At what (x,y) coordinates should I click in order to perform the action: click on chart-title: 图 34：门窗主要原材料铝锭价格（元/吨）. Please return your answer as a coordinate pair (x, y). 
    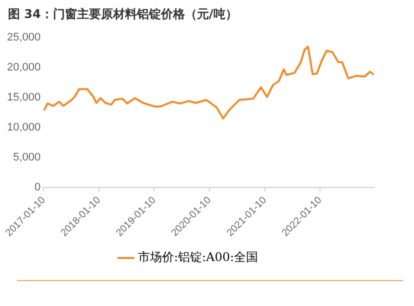
    Looking at the image, I should click on (123, 14).